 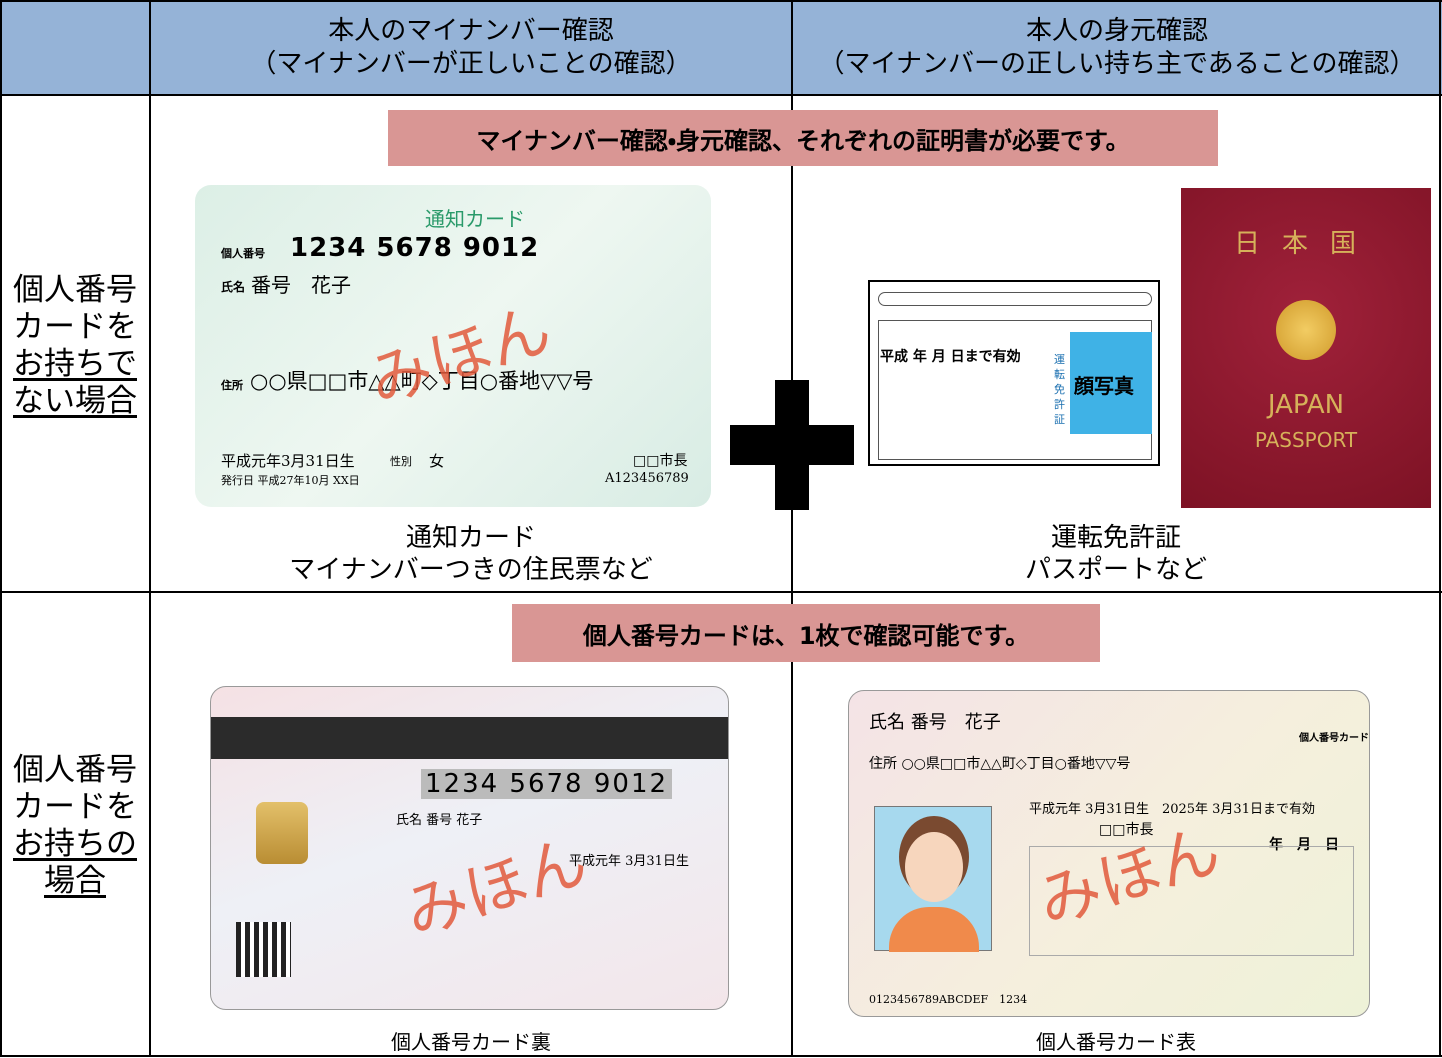 What do you see at coordinates (282, 833) in the screenshot?
I see `ic-chip` at bounding box center [282, 833].